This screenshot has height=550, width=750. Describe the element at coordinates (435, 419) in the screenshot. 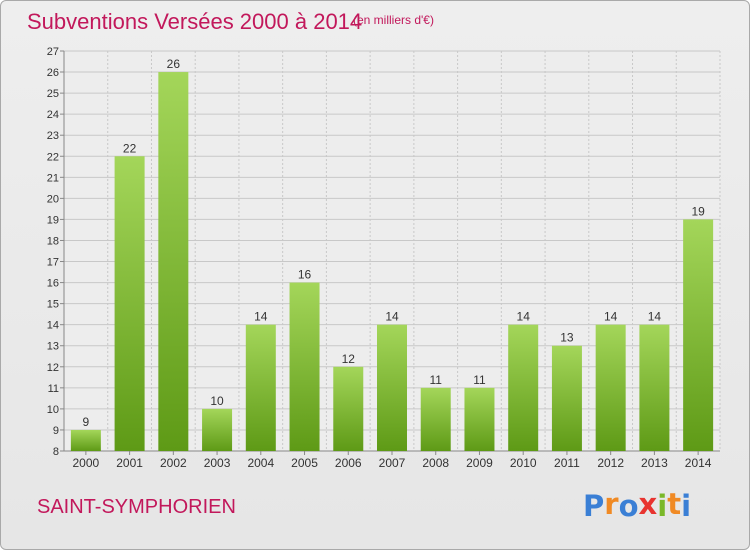

I see `bar-2008` at that location.